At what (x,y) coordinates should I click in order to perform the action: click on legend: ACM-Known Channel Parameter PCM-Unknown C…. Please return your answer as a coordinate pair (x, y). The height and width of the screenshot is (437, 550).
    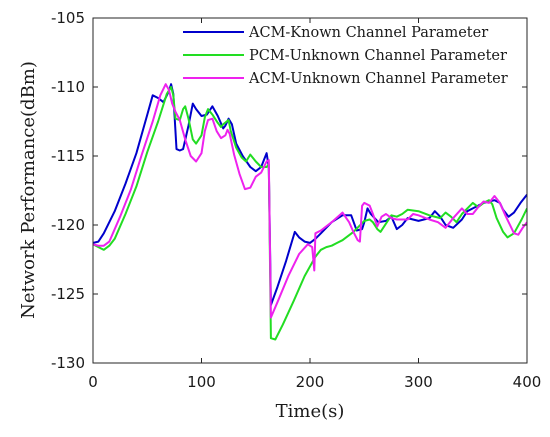
    Looking at the image, I should click on (345, 56).